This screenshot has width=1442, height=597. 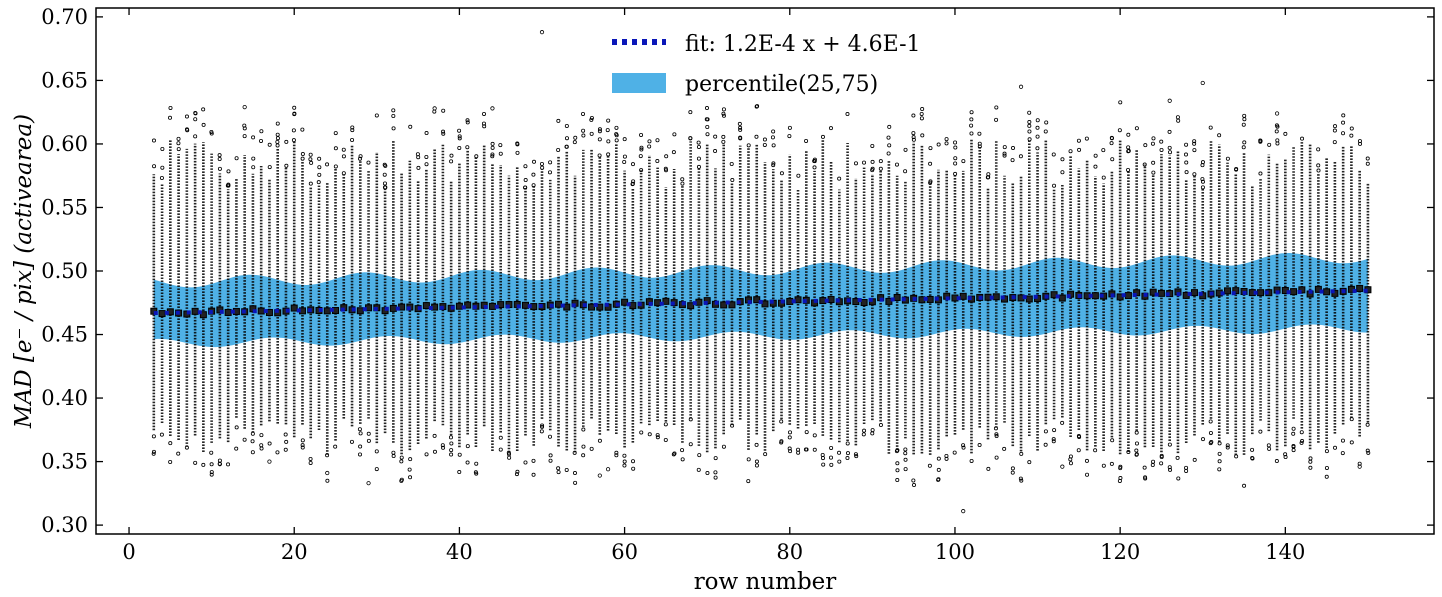 What do you see at coordinates (64, 144) in the screenshot?
I see `y-tick-label: 0.60` at bounding box center [64, 144].